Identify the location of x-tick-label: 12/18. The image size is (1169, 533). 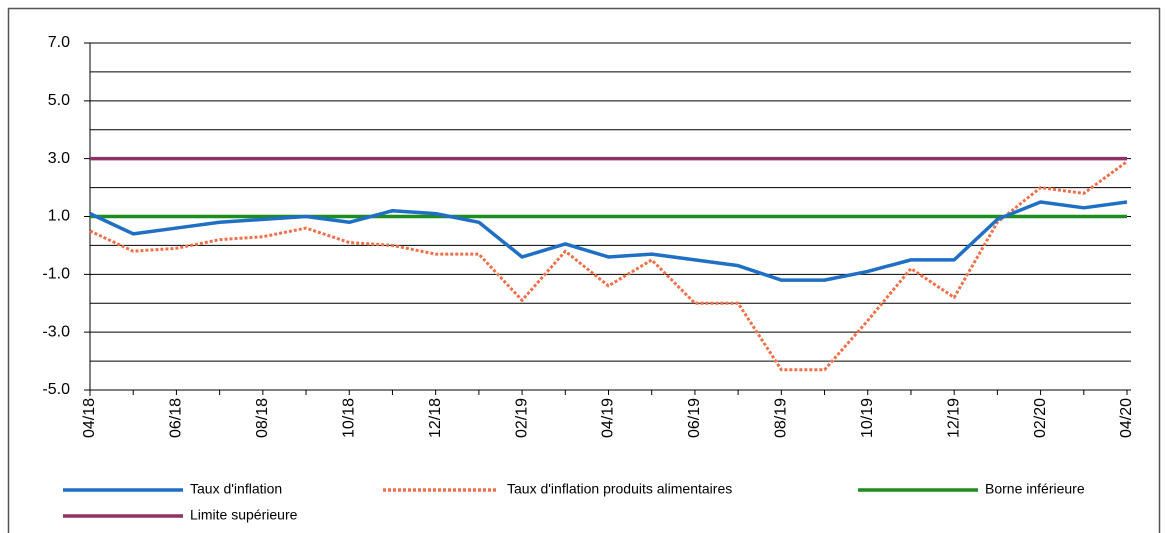
(435, 418).